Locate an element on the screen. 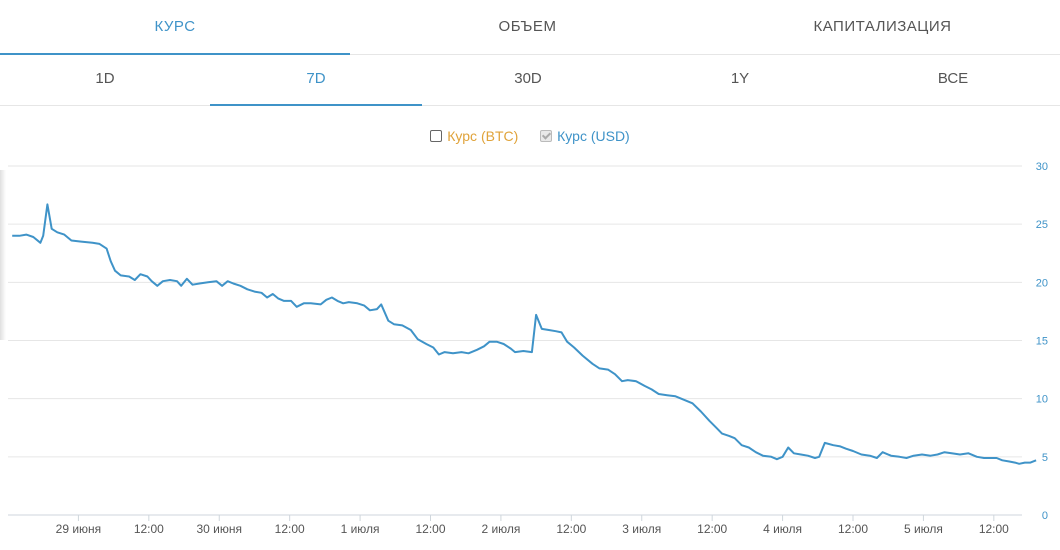 This screenshot has width=1060, height=550. legend-usd-label: Курс (USD) is located at coordinates (593, 136).